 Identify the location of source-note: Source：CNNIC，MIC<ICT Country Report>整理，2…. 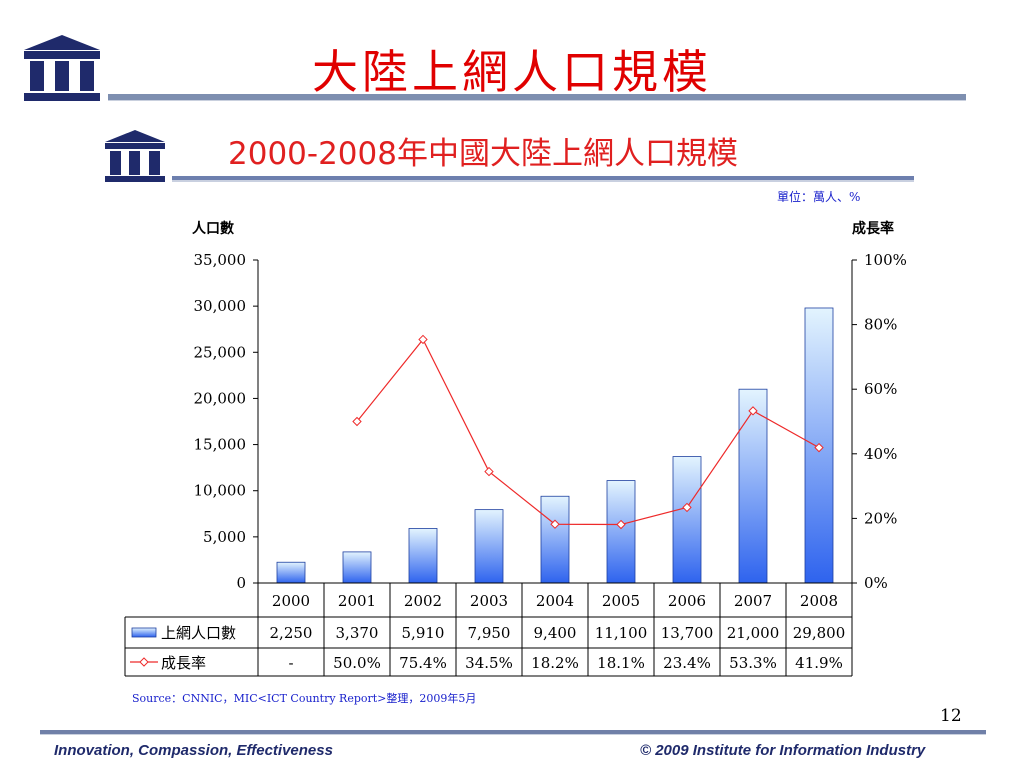
(304, 698).